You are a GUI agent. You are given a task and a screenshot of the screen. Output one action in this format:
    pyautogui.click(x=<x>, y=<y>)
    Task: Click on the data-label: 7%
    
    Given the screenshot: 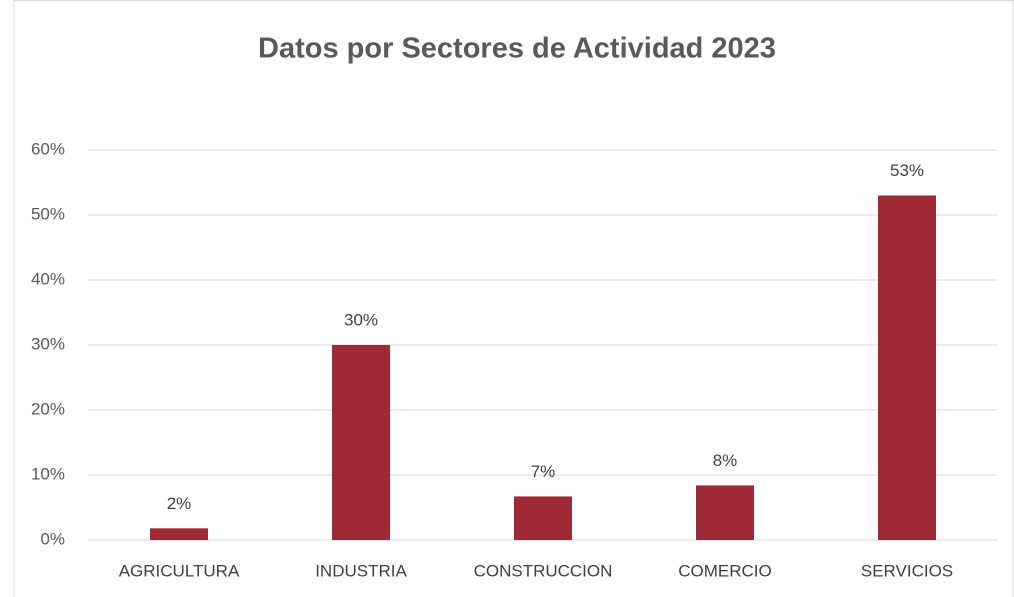 What is the action you would take?
    pyautogui.click(x=543, y=471)
    